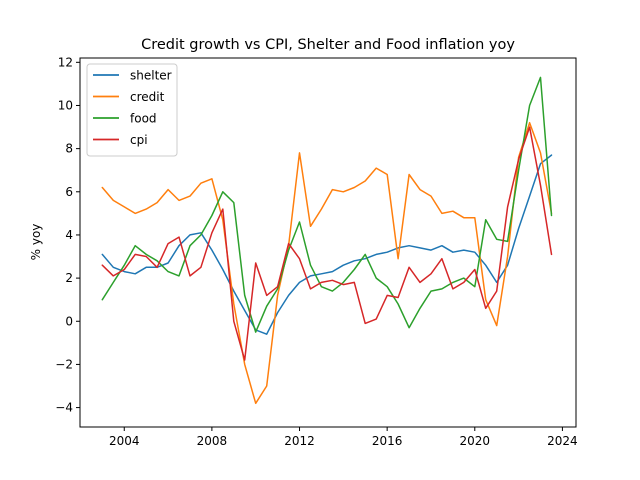 This screenshot has height=480, width=640. What do you see at coordinates (69, 278) in the screenshot?
I see `y-tick-label: 2` at bounding box center [69, 278].